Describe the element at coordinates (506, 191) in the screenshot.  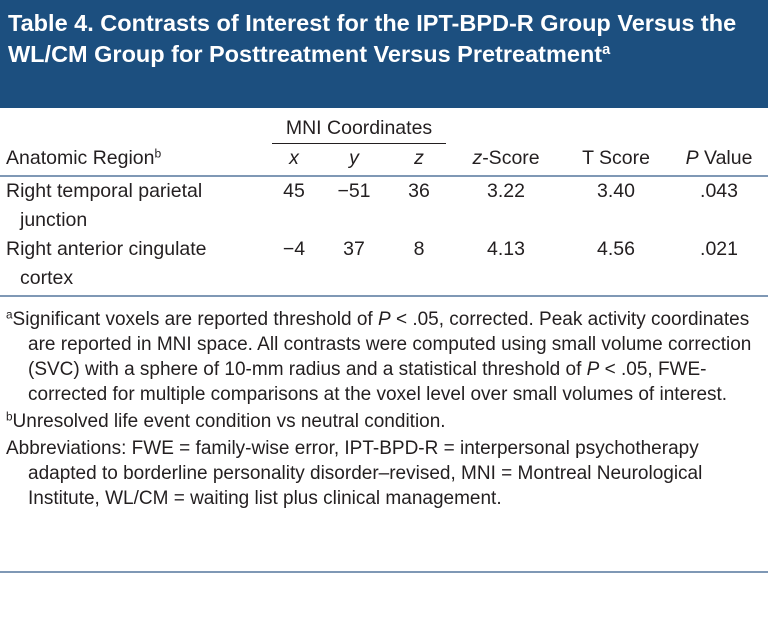
I see `cell: 3.22` at that location.